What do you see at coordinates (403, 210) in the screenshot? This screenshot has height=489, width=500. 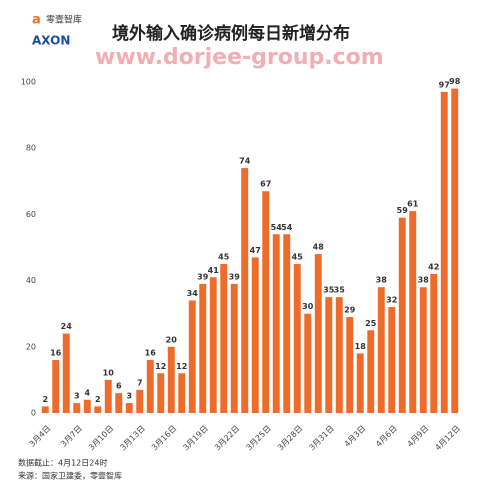 I see `value-label: 59` at bounding box center [403, 210].